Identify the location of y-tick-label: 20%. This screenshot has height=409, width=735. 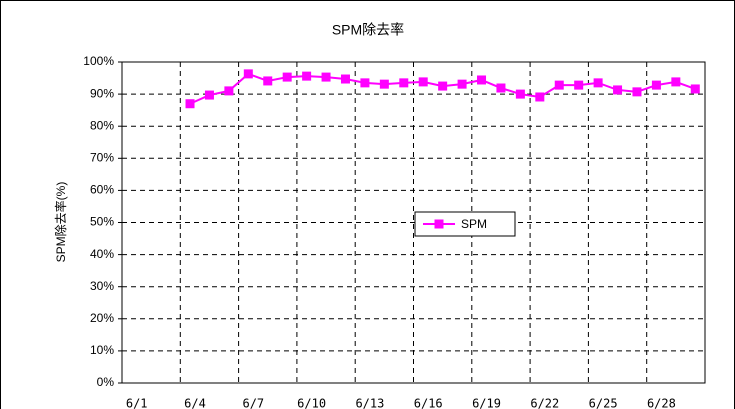
(102, 318).